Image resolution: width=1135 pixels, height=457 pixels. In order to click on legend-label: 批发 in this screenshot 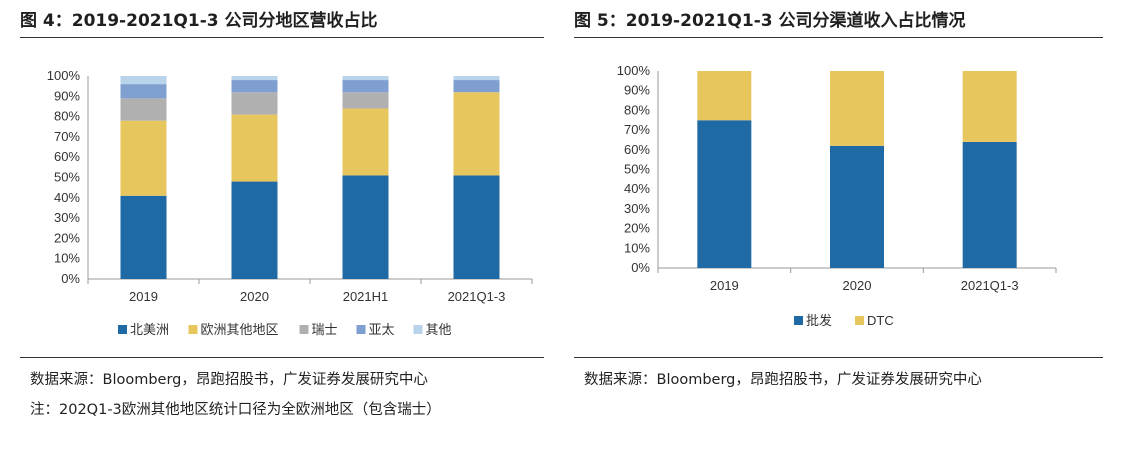, I will do `click(819, 320)`.